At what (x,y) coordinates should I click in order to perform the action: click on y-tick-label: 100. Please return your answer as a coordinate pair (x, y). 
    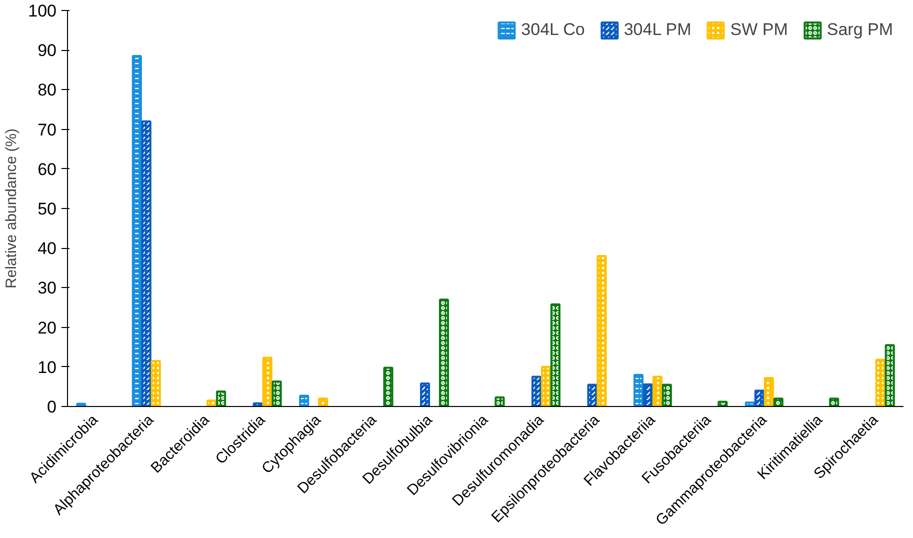
    Looking at the image, I should click on (42, 11).